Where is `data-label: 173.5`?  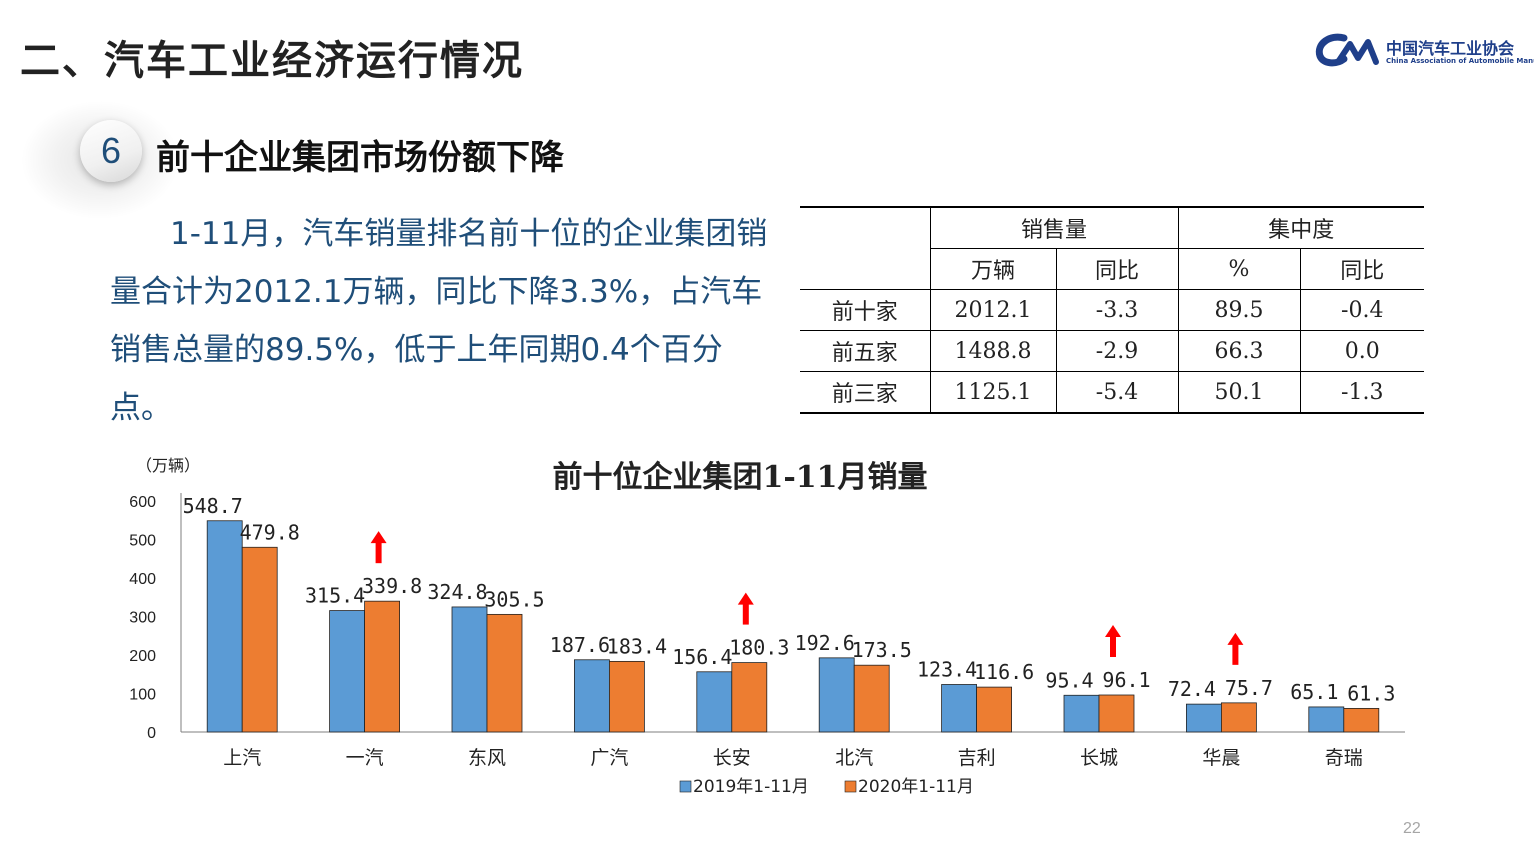
data-label: 173.5 is located at coordinates (882, 650).